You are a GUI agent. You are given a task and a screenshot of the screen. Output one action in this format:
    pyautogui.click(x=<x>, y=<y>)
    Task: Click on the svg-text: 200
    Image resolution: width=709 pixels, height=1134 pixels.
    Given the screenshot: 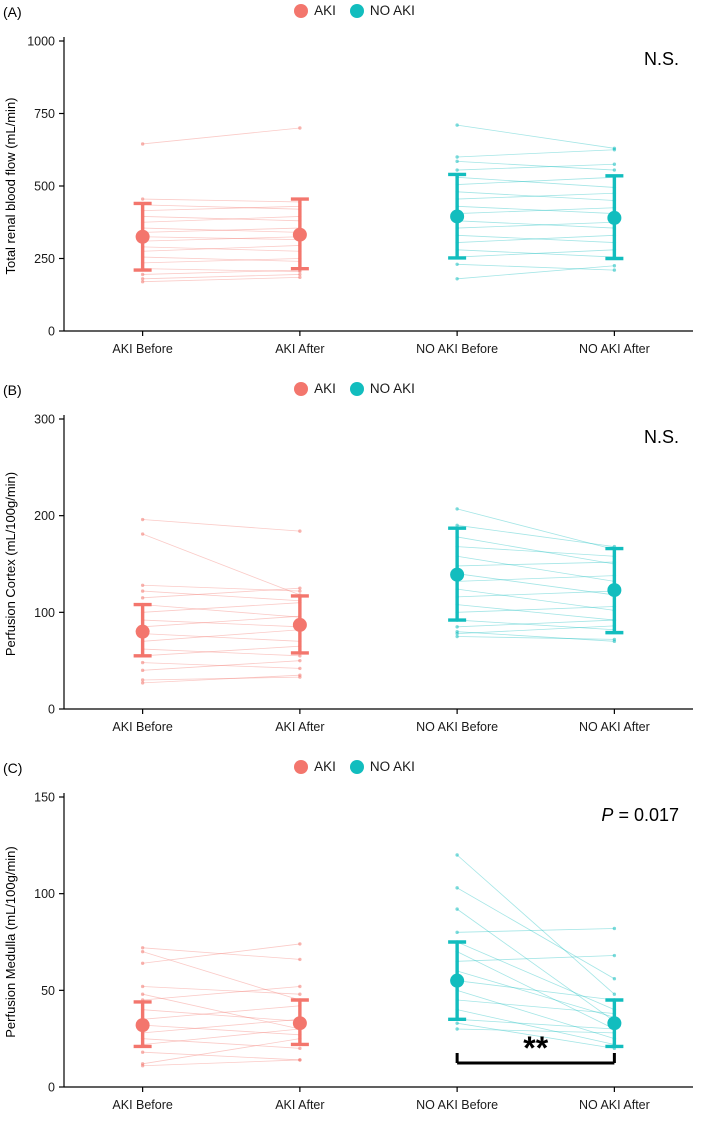 What is the action you would take?
    pyautogui.click(x=44, y=516)
    